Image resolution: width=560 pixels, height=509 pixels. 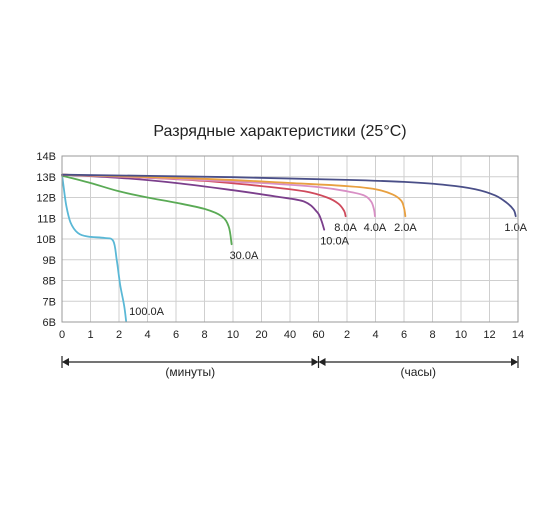 What do you see at coordinates (279, 131) in the screenshot?
I see `chart-title: Разрядные характеристики (25°C)` at bounding box center [279, 131].